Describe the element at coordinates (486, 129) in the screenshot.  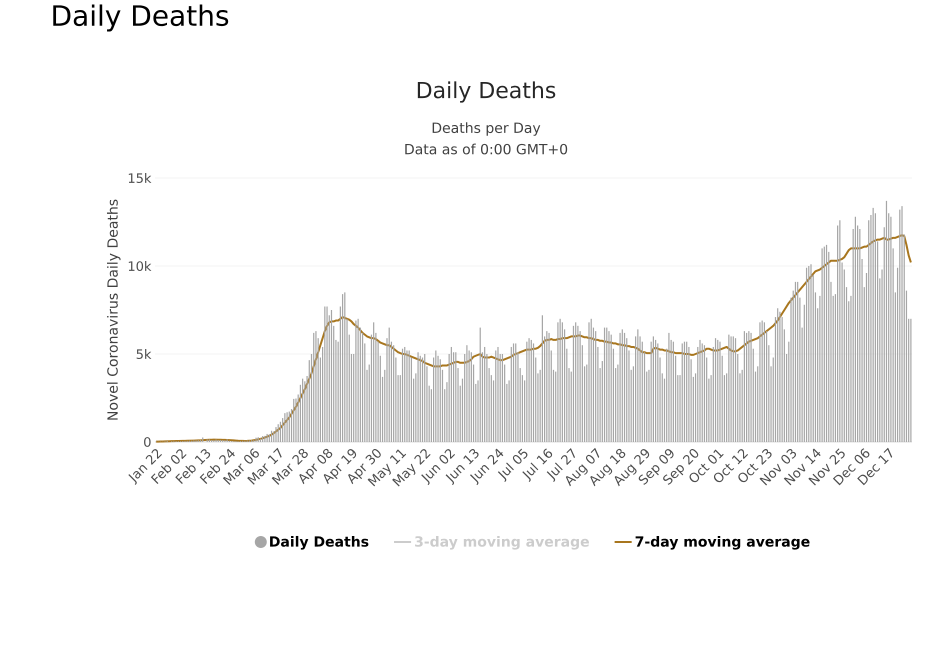
I see `chart-subtitle: Deaths per Day` at that location.